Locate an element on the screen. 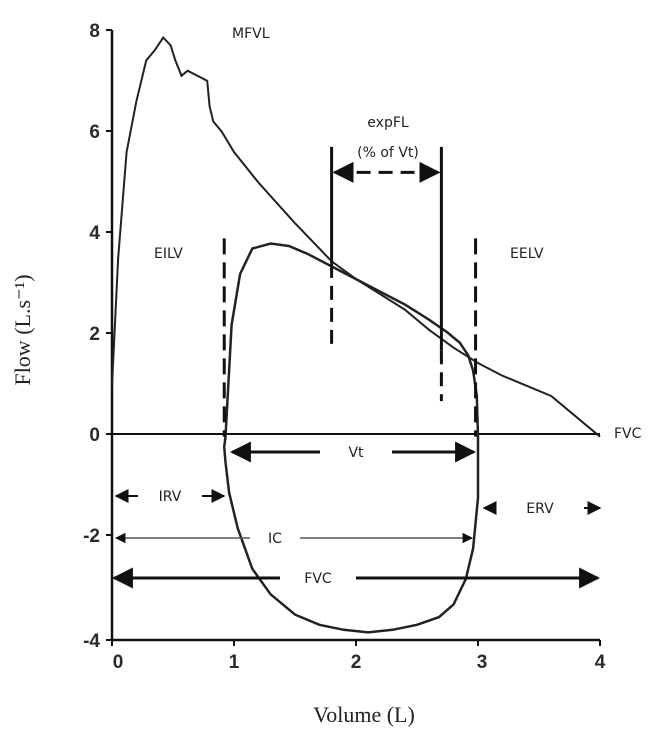 The image size is (662, 740). y-tick-label: 6 is located at coordinates (94, 132).